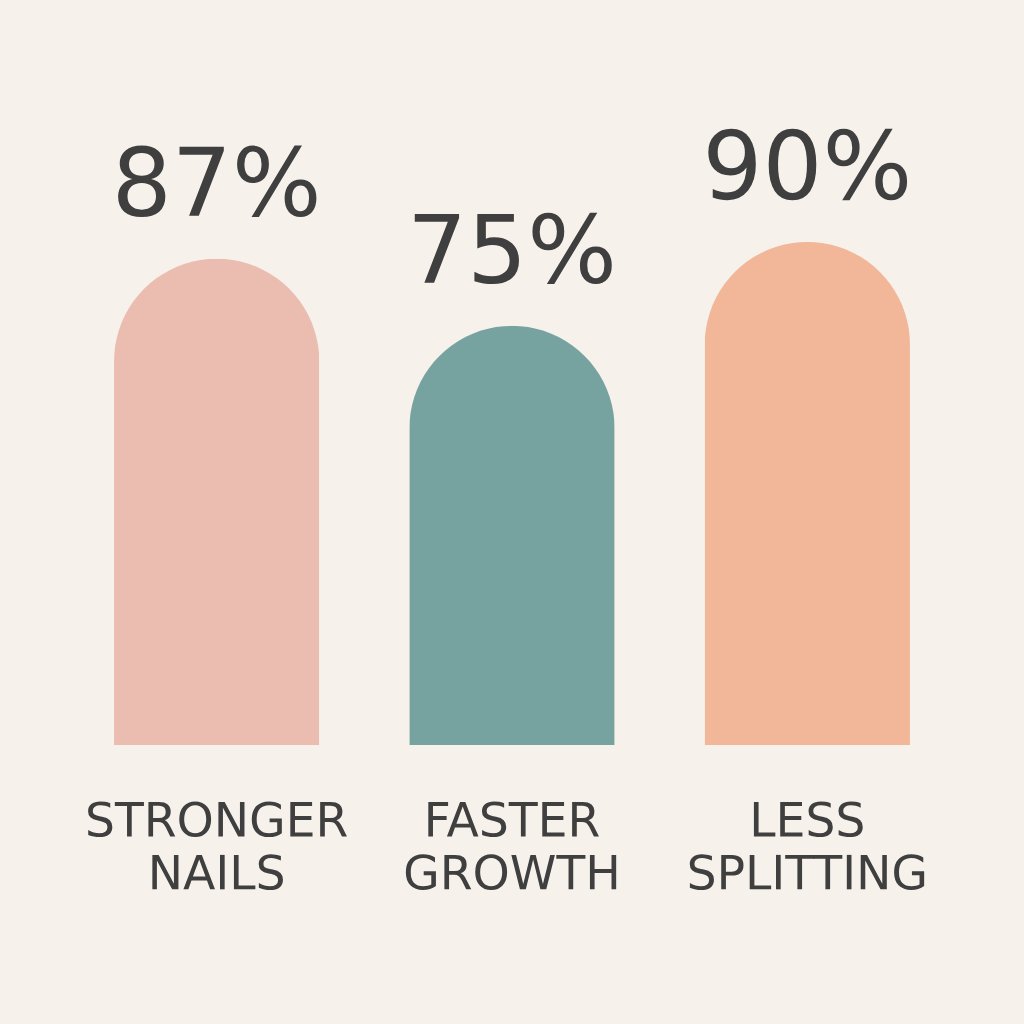 This screenshot has width=1024, height=1024. I want to click on data-label: 75%, so click(513, 248).